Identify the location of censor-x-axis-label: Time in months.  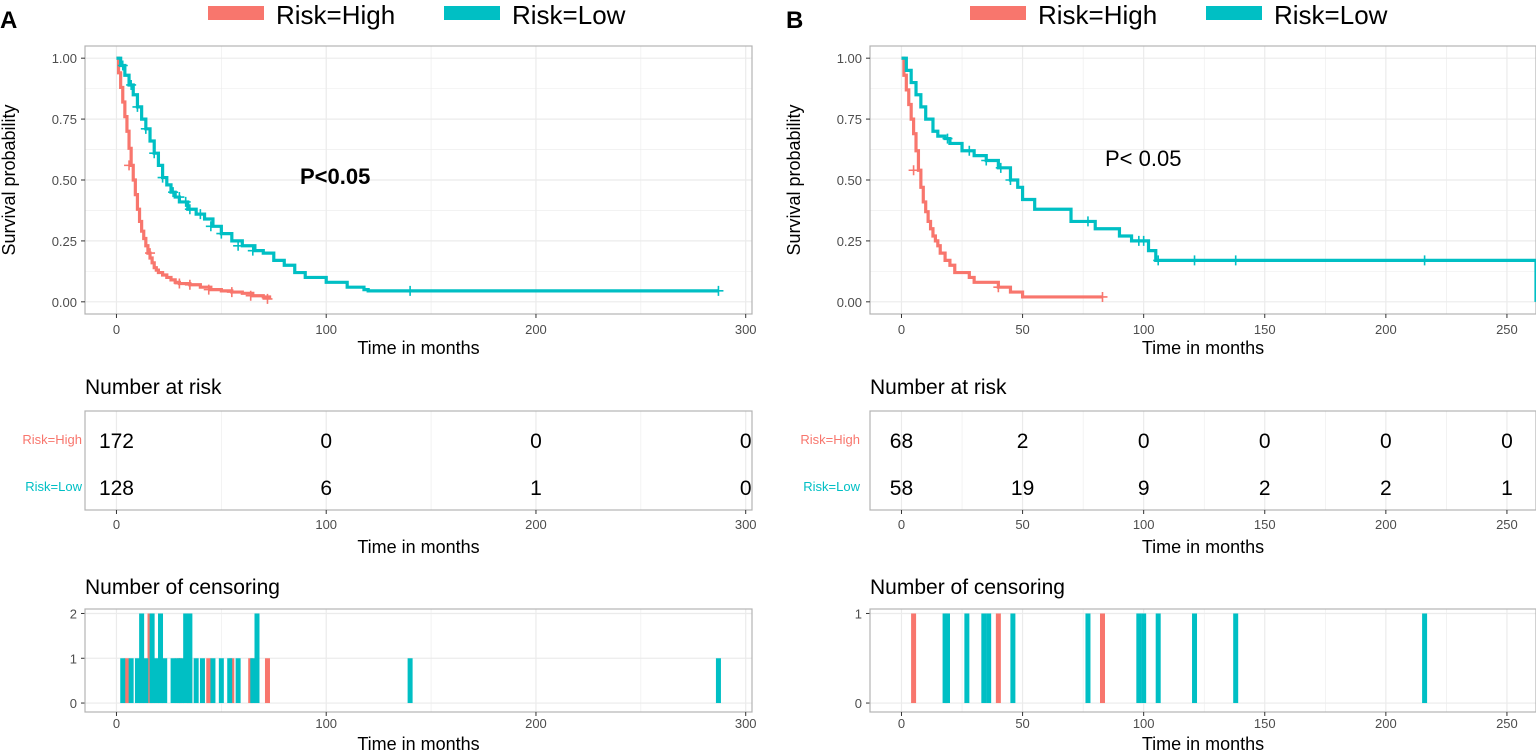
(418, 743).